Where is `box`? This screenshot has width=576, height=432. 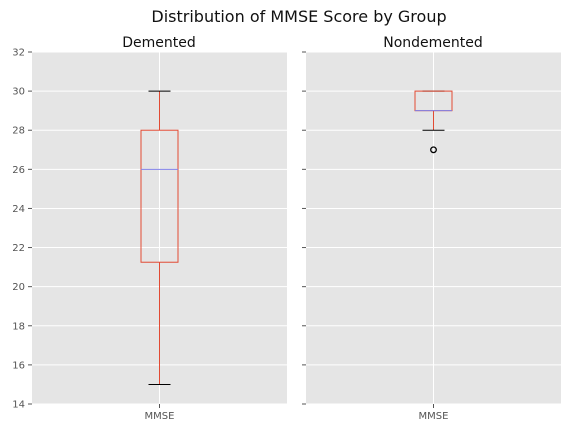
box is located at coordinates (159, 196).